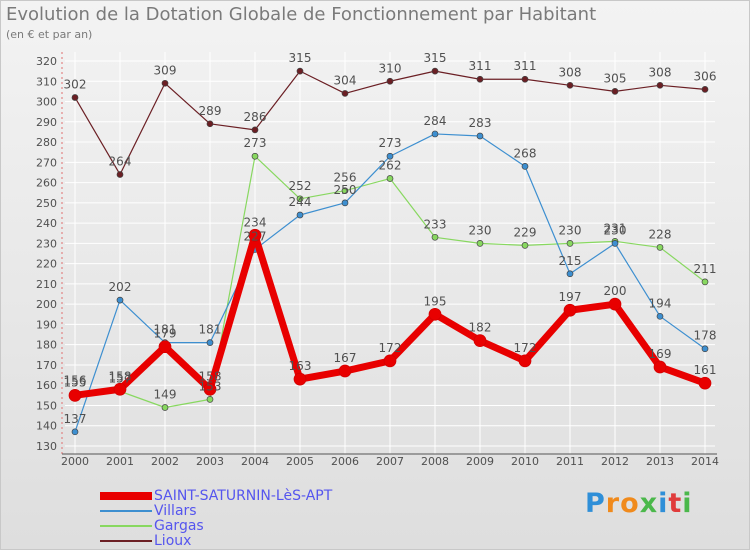  I want to click on logo-letter: r, so click(613, 503).